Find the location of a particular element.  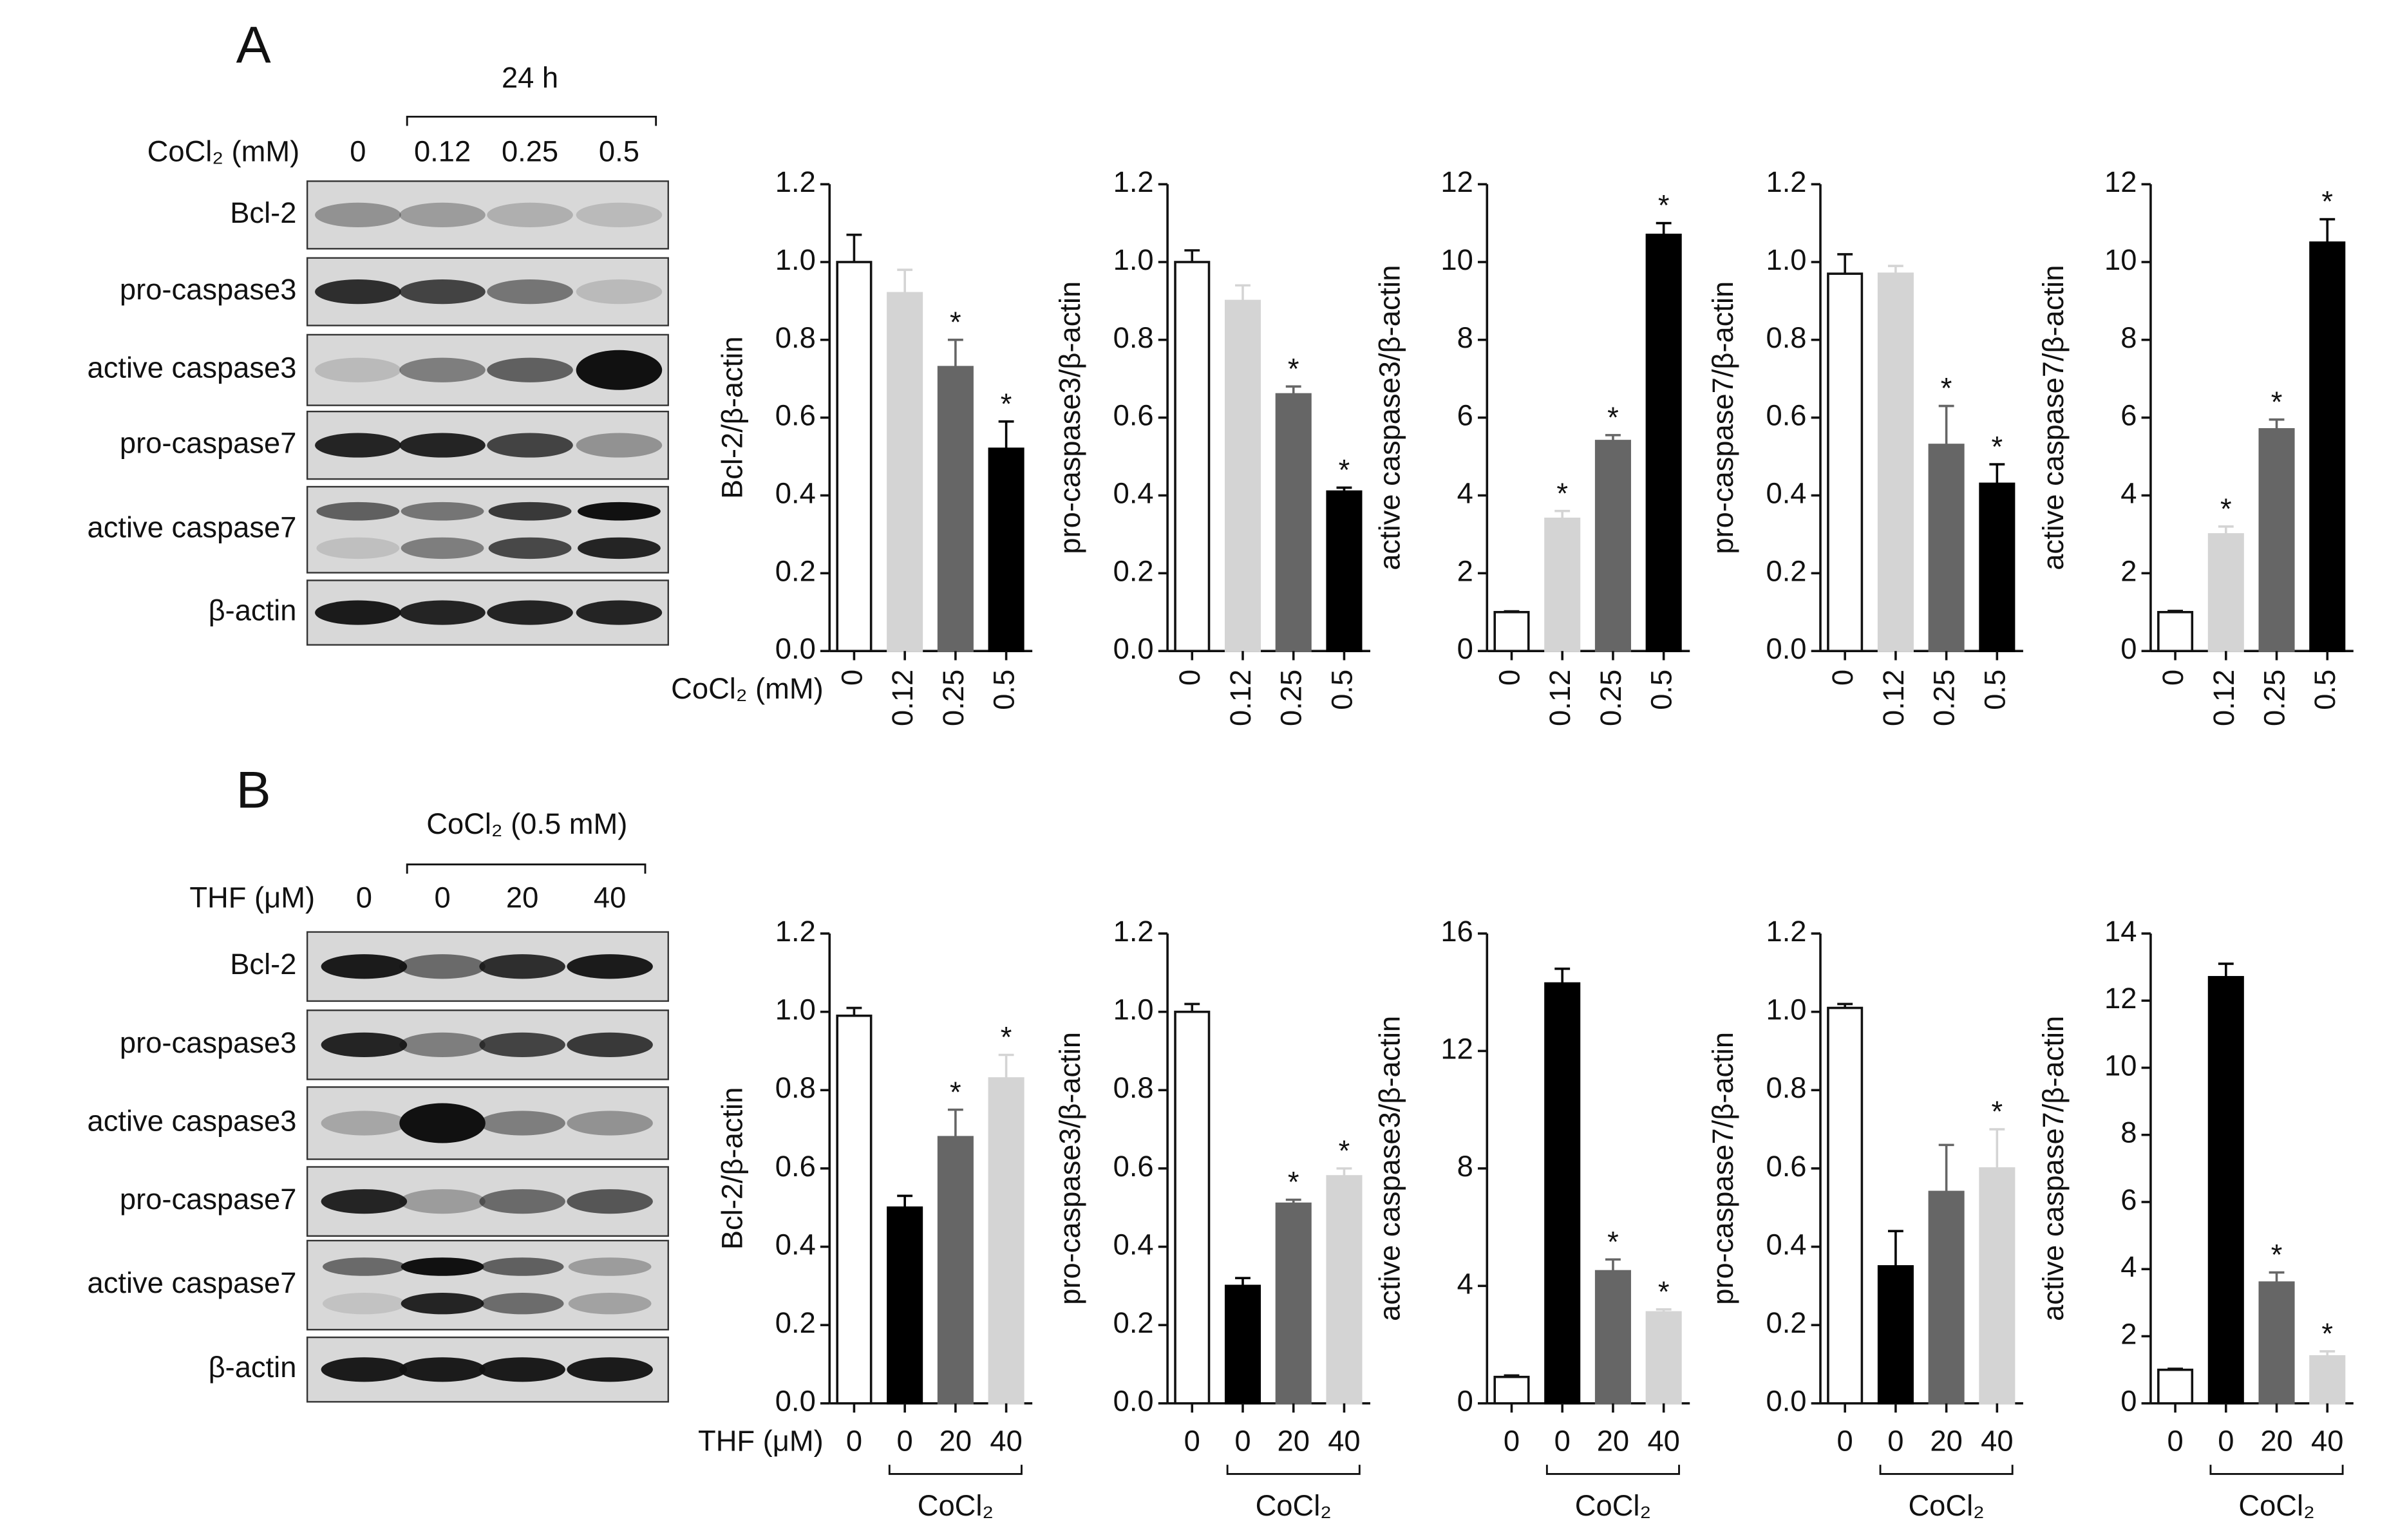

y-axis-label: active caspase7/β-actin is located at coordinates (2053, 1168).